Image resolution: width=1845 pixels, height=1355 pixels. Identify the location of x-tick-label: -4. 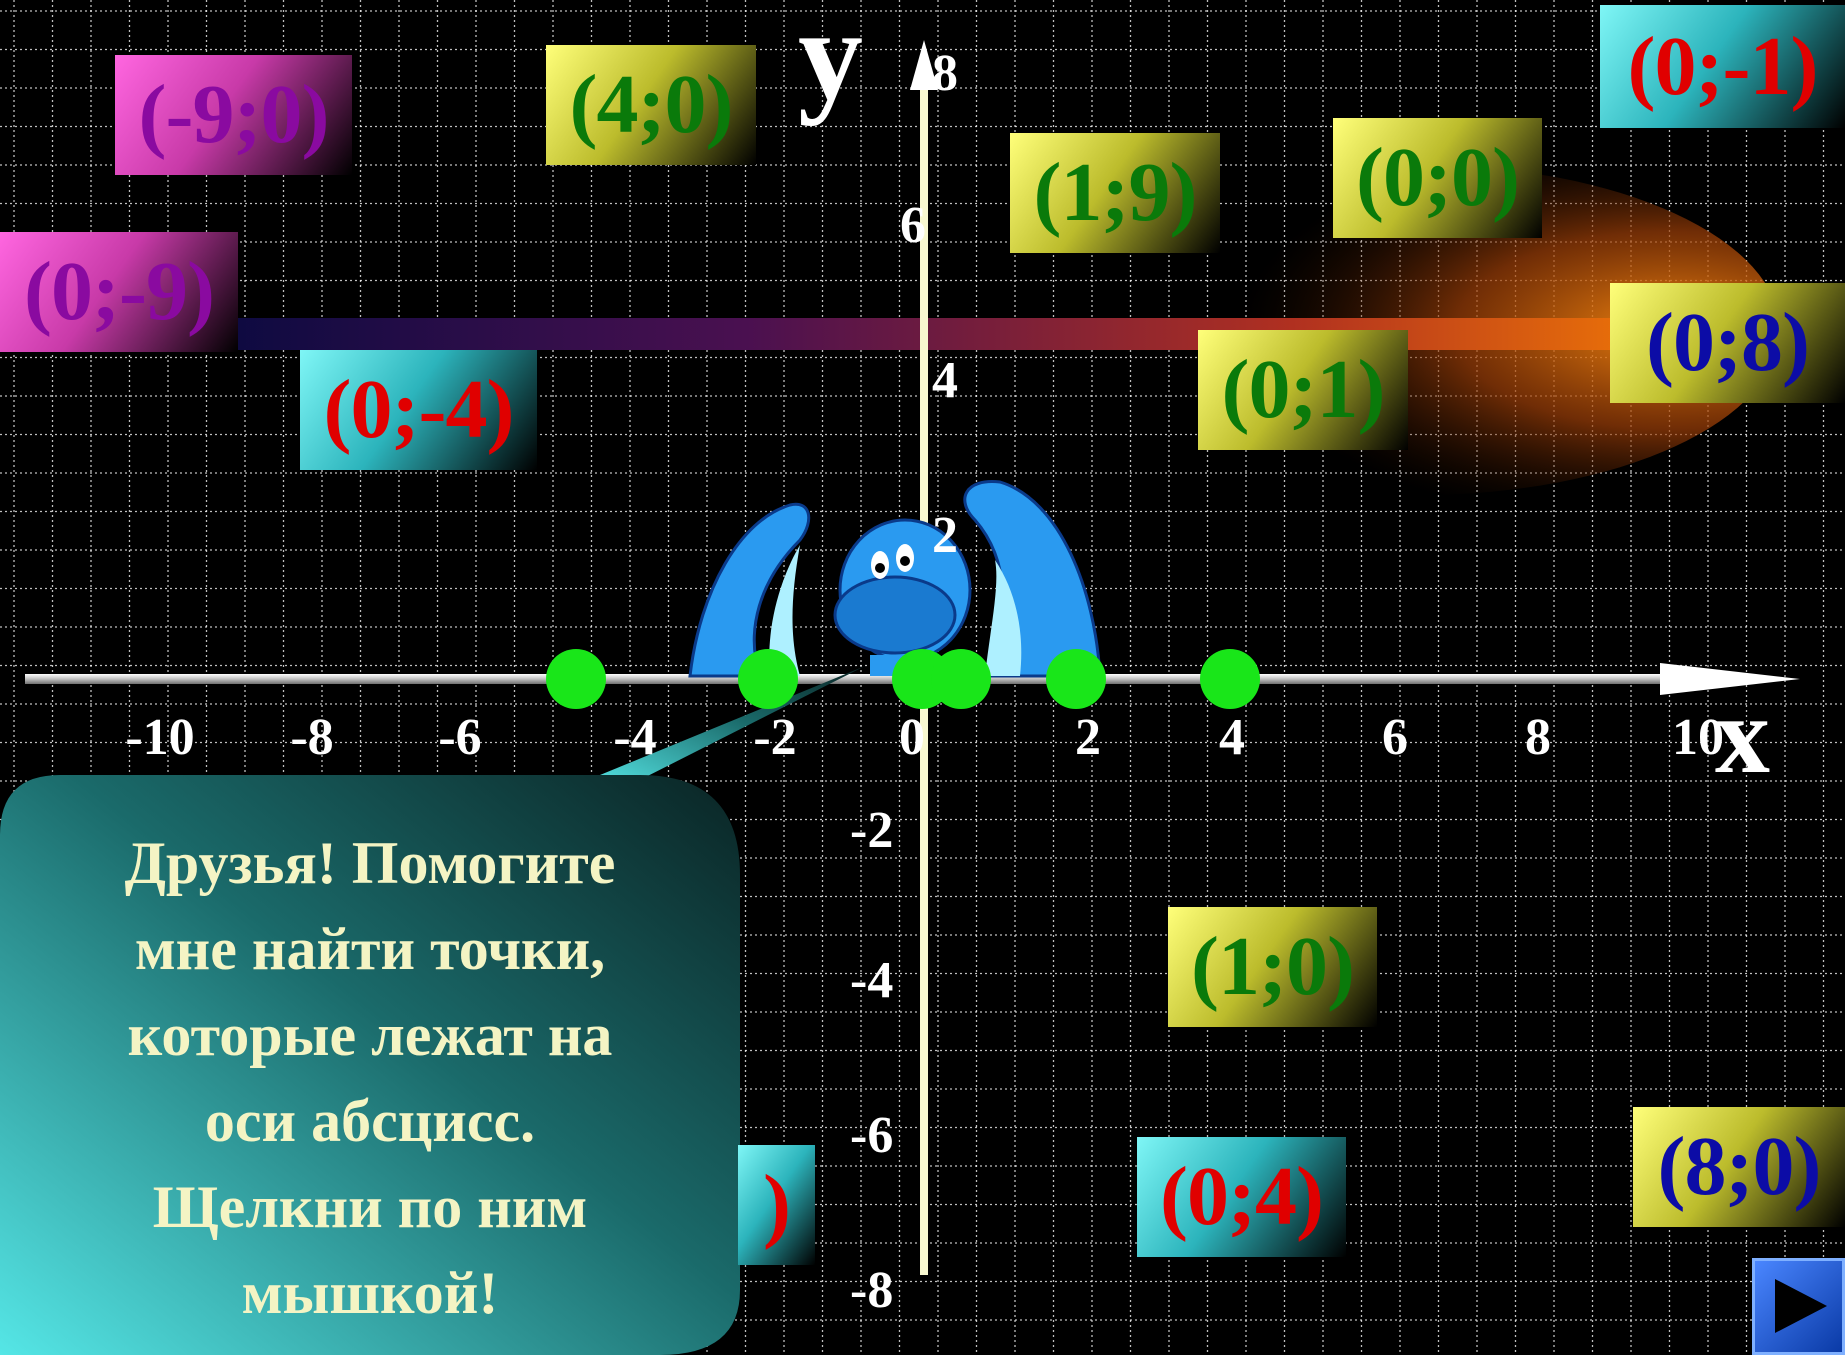
(635, 737).